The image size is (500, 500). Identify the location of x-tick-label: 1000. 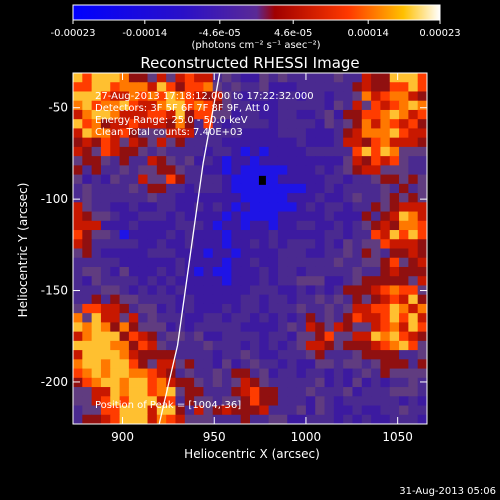
(306, 437).